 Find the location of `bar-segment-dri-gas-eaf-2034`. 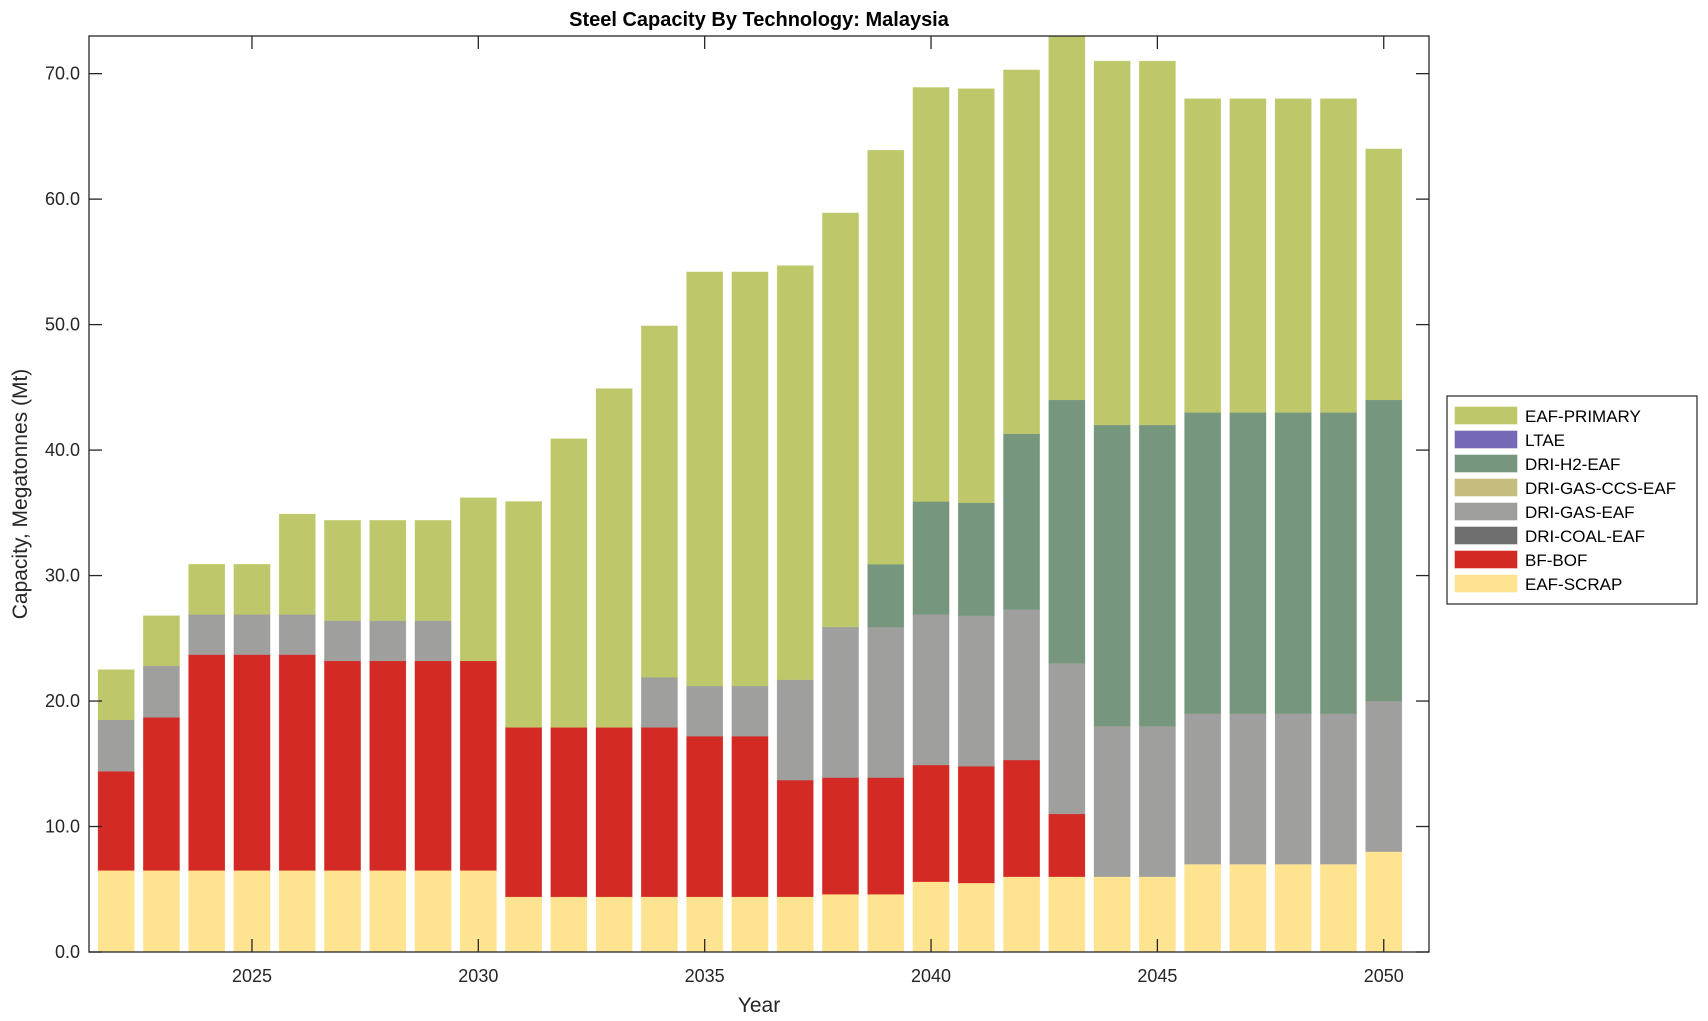

bar-segment-dri-gas-eaf-2034 is located at coordinates (659, 702).